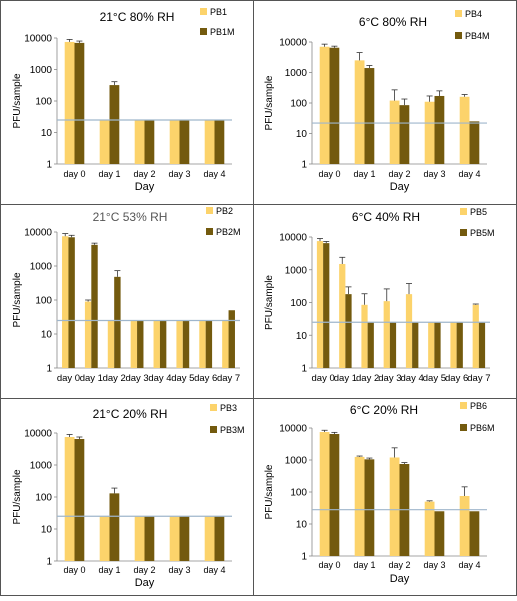  Describe the element at coordinates (156, 344) in the screenshot. I see `bar-pb2-day4` at that location.